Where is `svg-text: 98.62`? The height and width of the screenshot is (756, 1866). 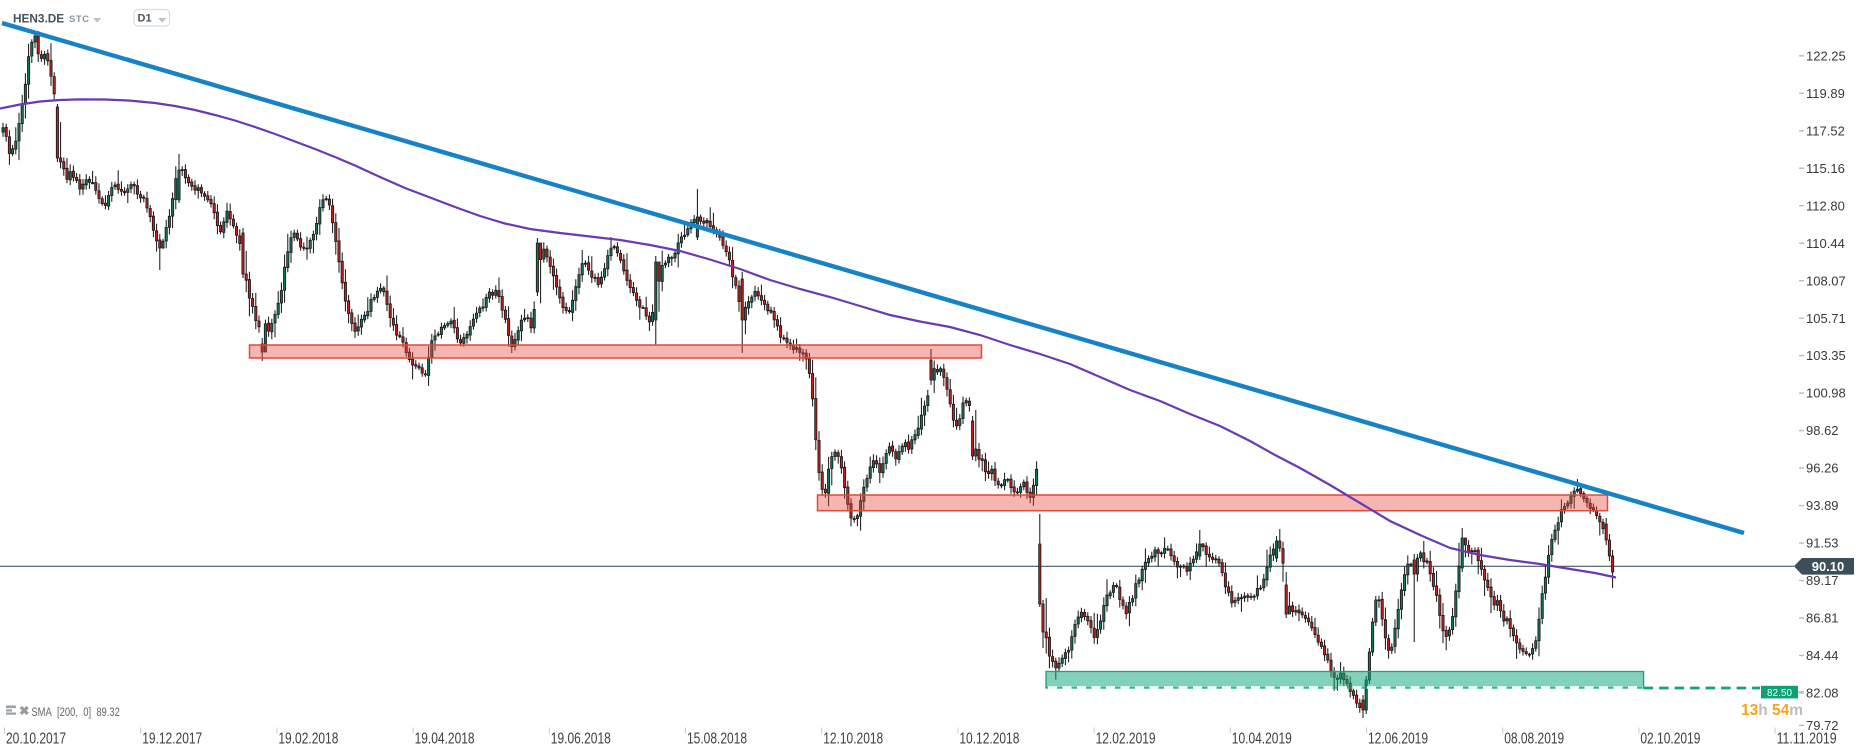 svg-text: 98.62 is located at coordinates (1822, 430).